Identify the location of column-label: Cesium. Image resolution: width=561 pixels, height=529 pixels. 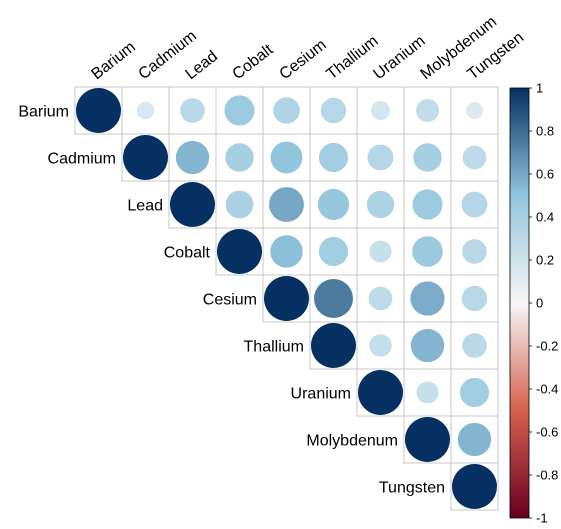
(302, 59).